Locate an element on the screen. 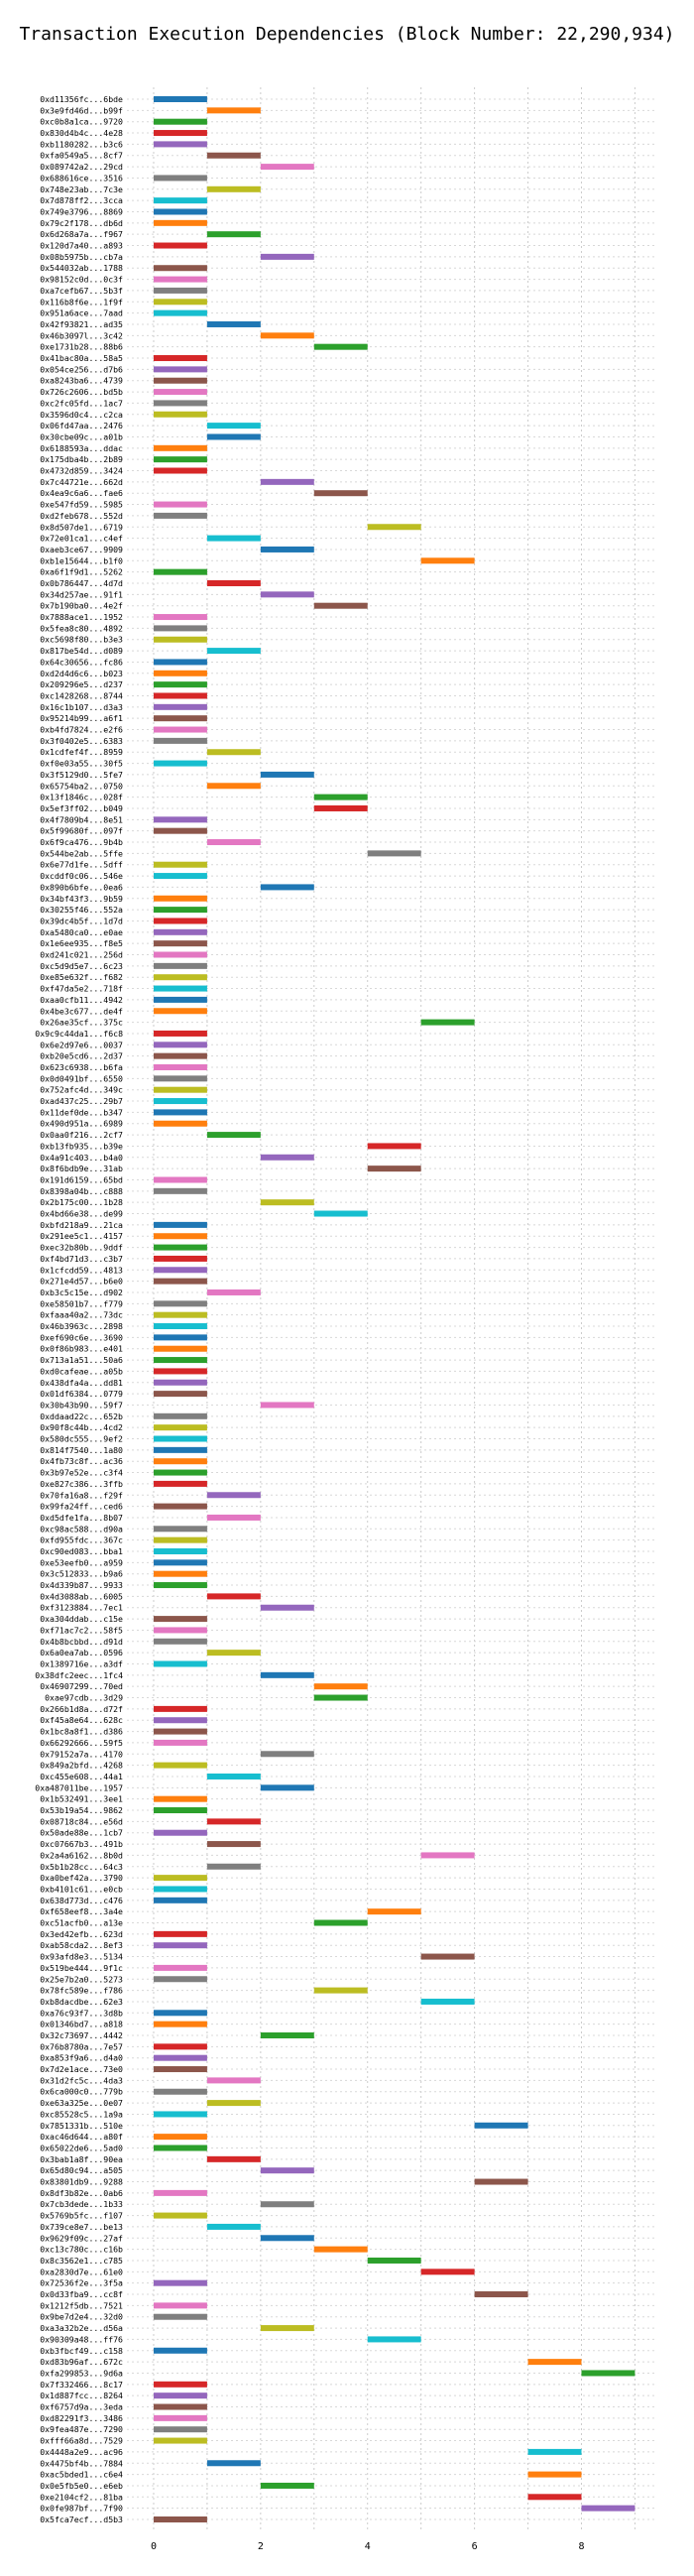 This screenshot has height=2576, width=694. y-tick-label: 0x39dc4b5f...1d7d is located at coordinates (81, 920).